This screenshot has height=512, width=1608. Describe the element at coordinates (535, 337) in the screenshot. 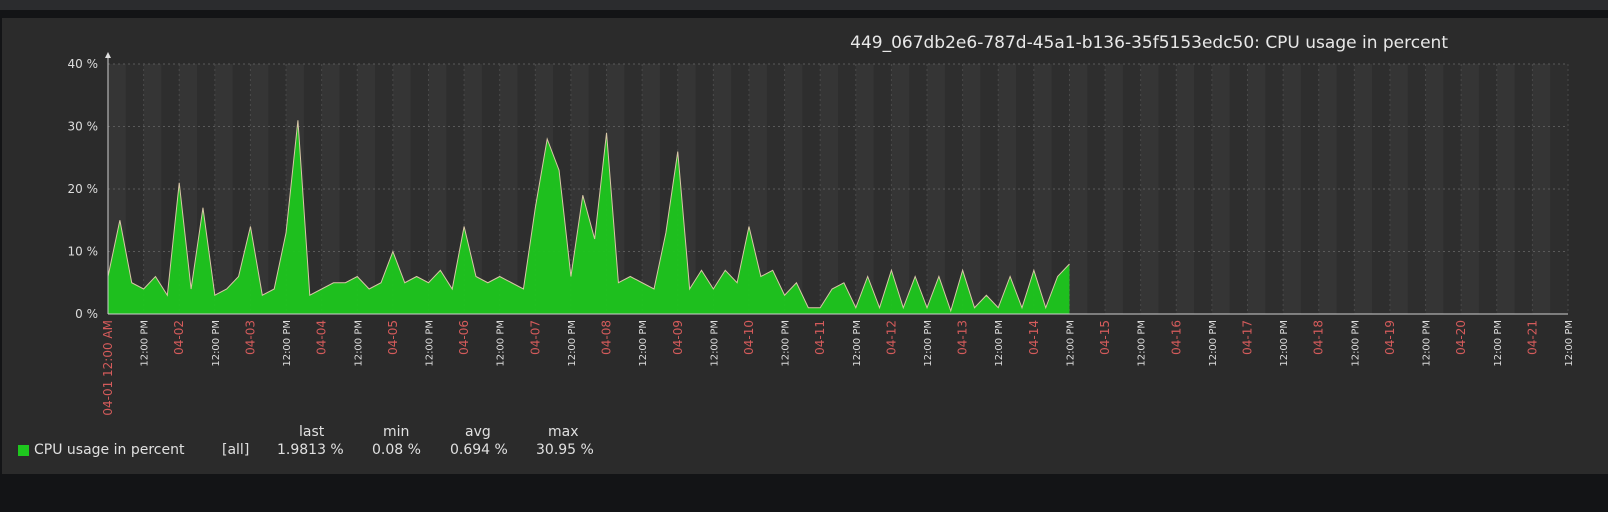

I see `x-tick-label: 04-07` at that location.